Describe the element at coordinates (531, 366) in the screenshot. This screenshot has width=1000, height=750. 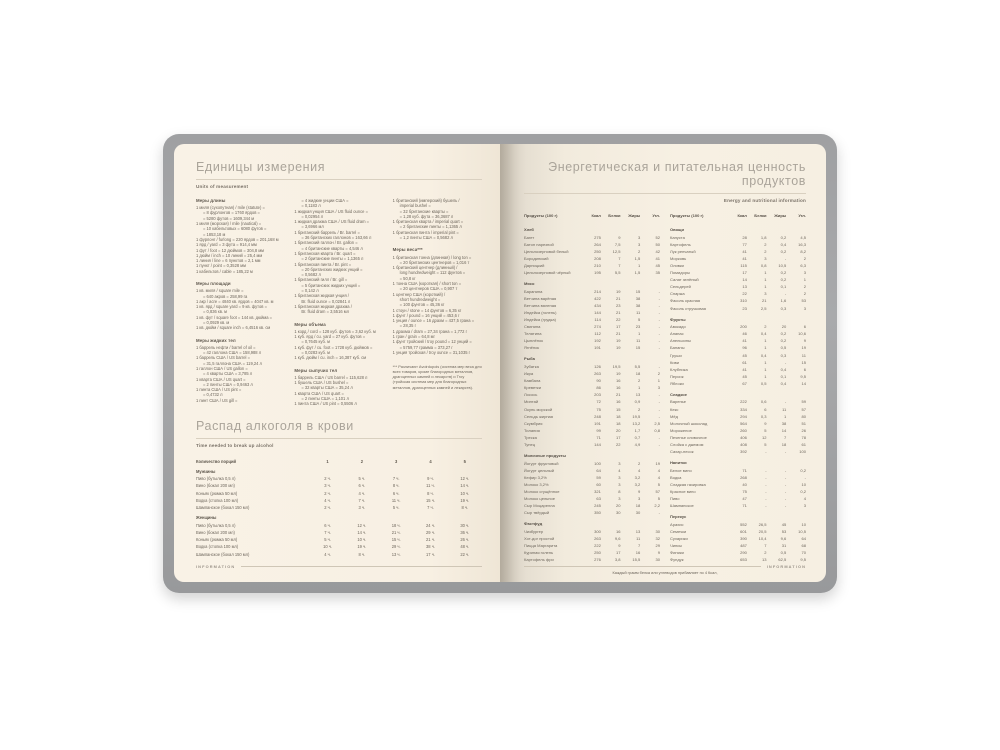
I see `nutrition-product-label: Зубатка` at that location.